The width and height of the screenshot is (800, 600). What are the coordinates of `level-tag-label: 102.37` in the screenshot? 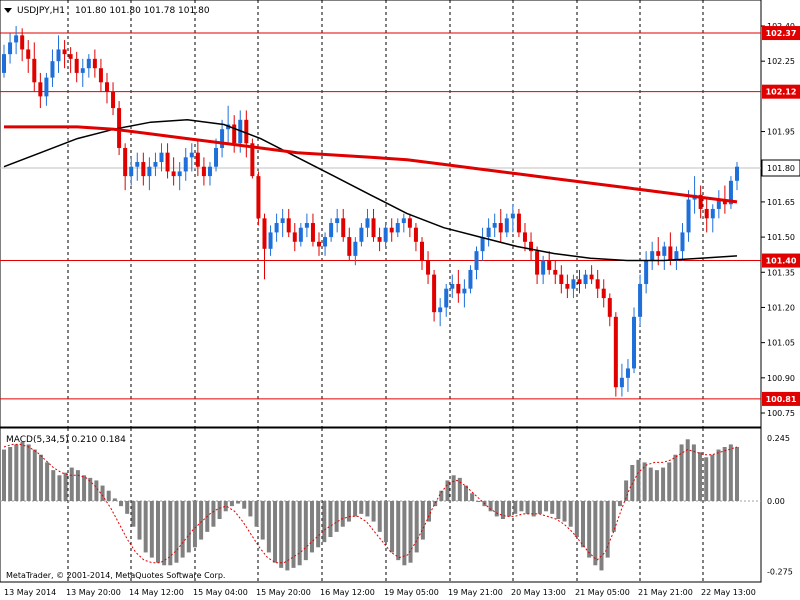 It's located at (781, 33).